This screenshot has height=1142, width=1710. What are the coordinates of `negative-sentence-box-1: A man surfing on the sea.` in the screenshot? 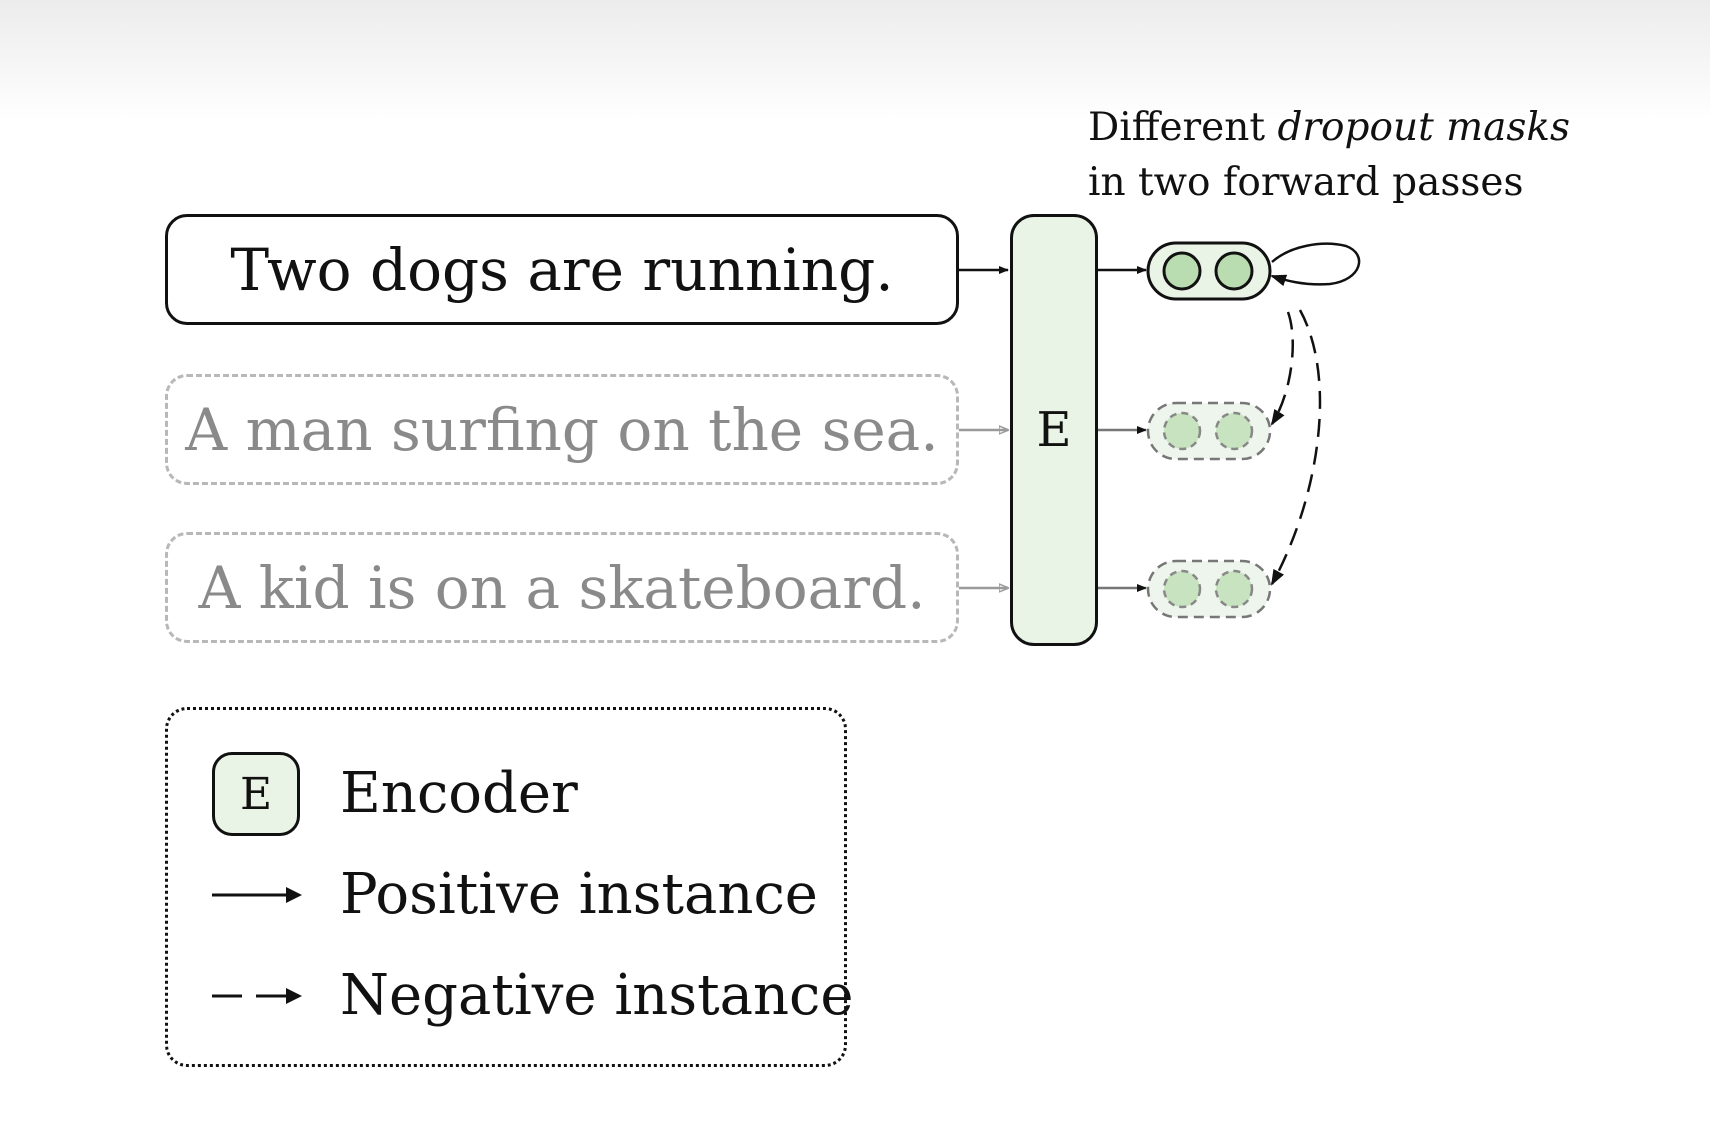 It's located at (562, 429).